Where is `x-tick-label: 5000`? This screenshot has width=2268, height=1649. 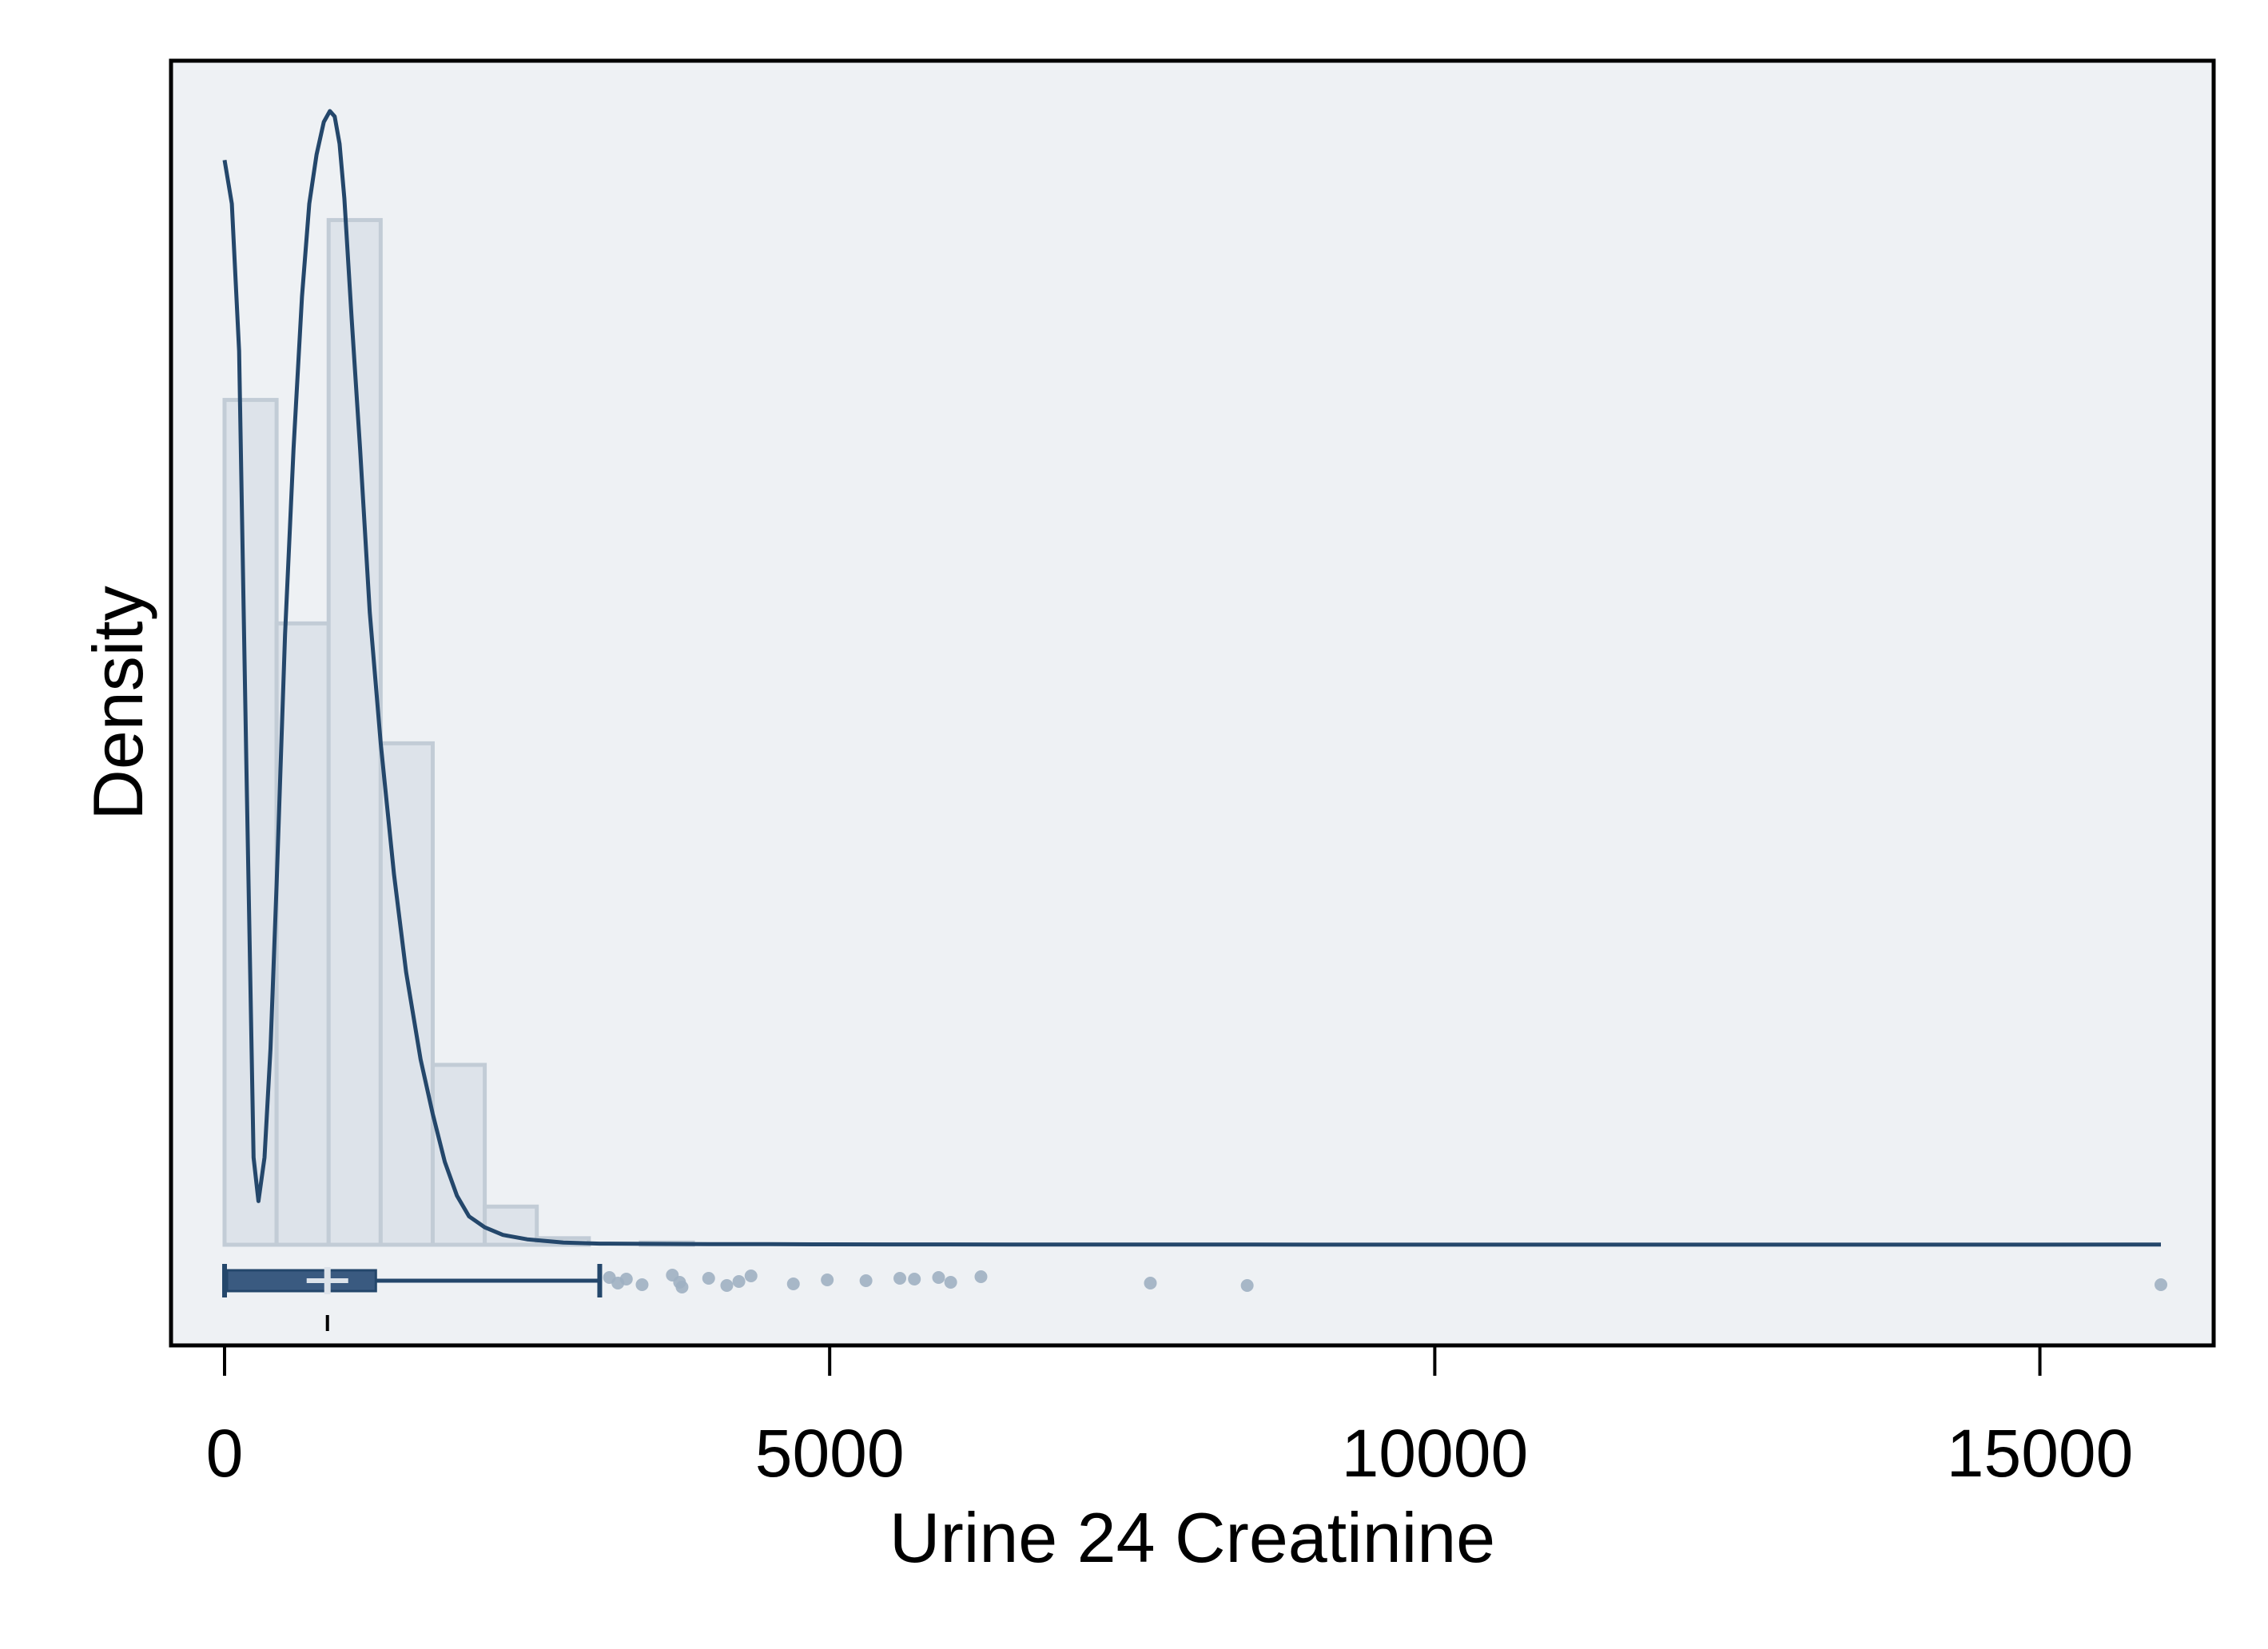
x-tick-label: 5000 is located at coordinates (830, 1453).